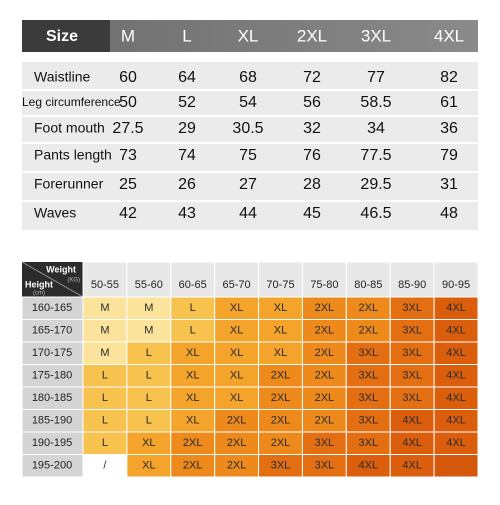 Image resolution: width=500 pixels, height=505 pixels. What do you see at coordinates (186, 35) in the screenshot?
I see `size-header: L` at bounding box center [186, 35].